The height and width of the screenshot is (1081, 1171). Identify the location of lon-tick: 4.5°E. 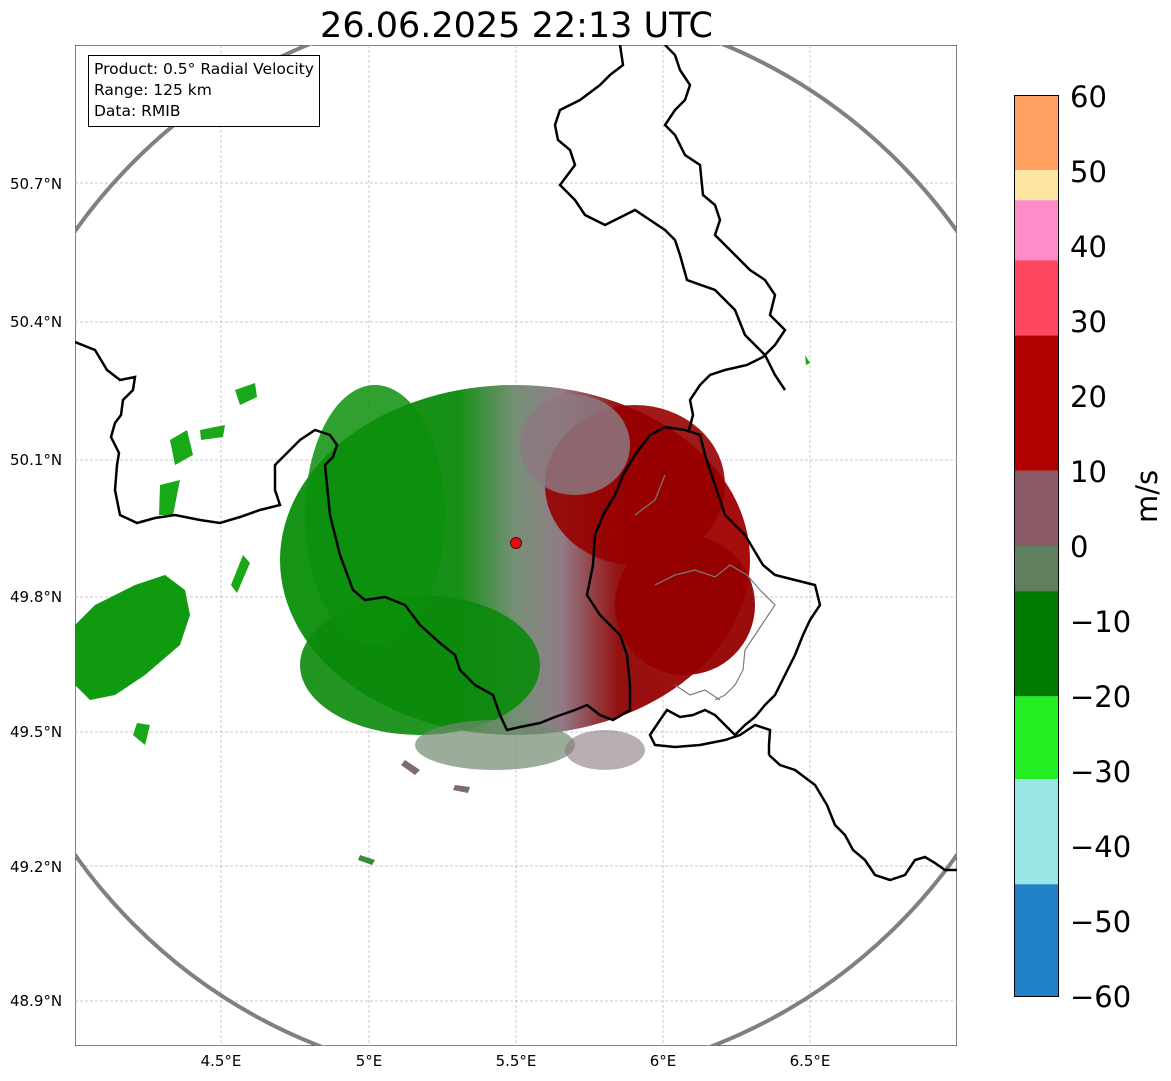
(221, 1061).